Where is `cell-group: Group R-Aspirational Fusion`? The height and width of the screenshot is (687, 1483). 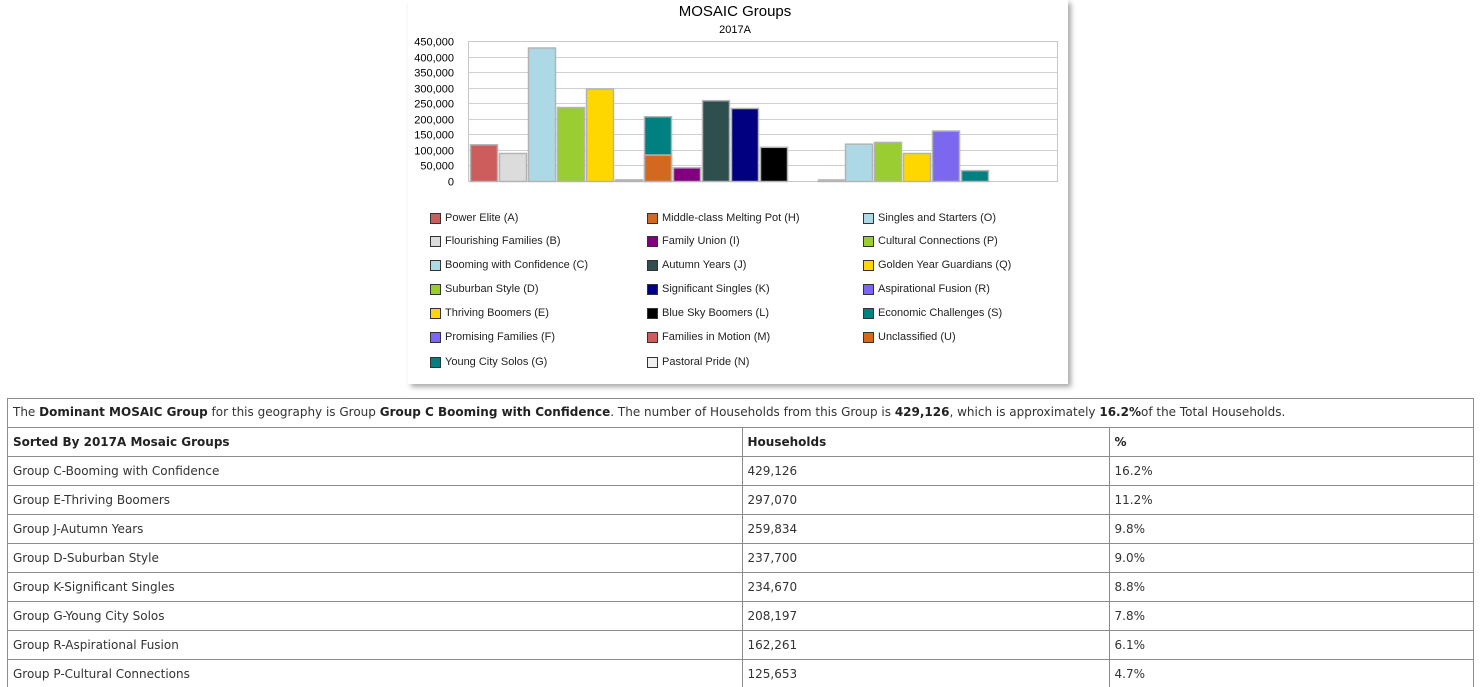 cell-group: Group R-Aspirational Fusion is located at coordinates (375, 645).